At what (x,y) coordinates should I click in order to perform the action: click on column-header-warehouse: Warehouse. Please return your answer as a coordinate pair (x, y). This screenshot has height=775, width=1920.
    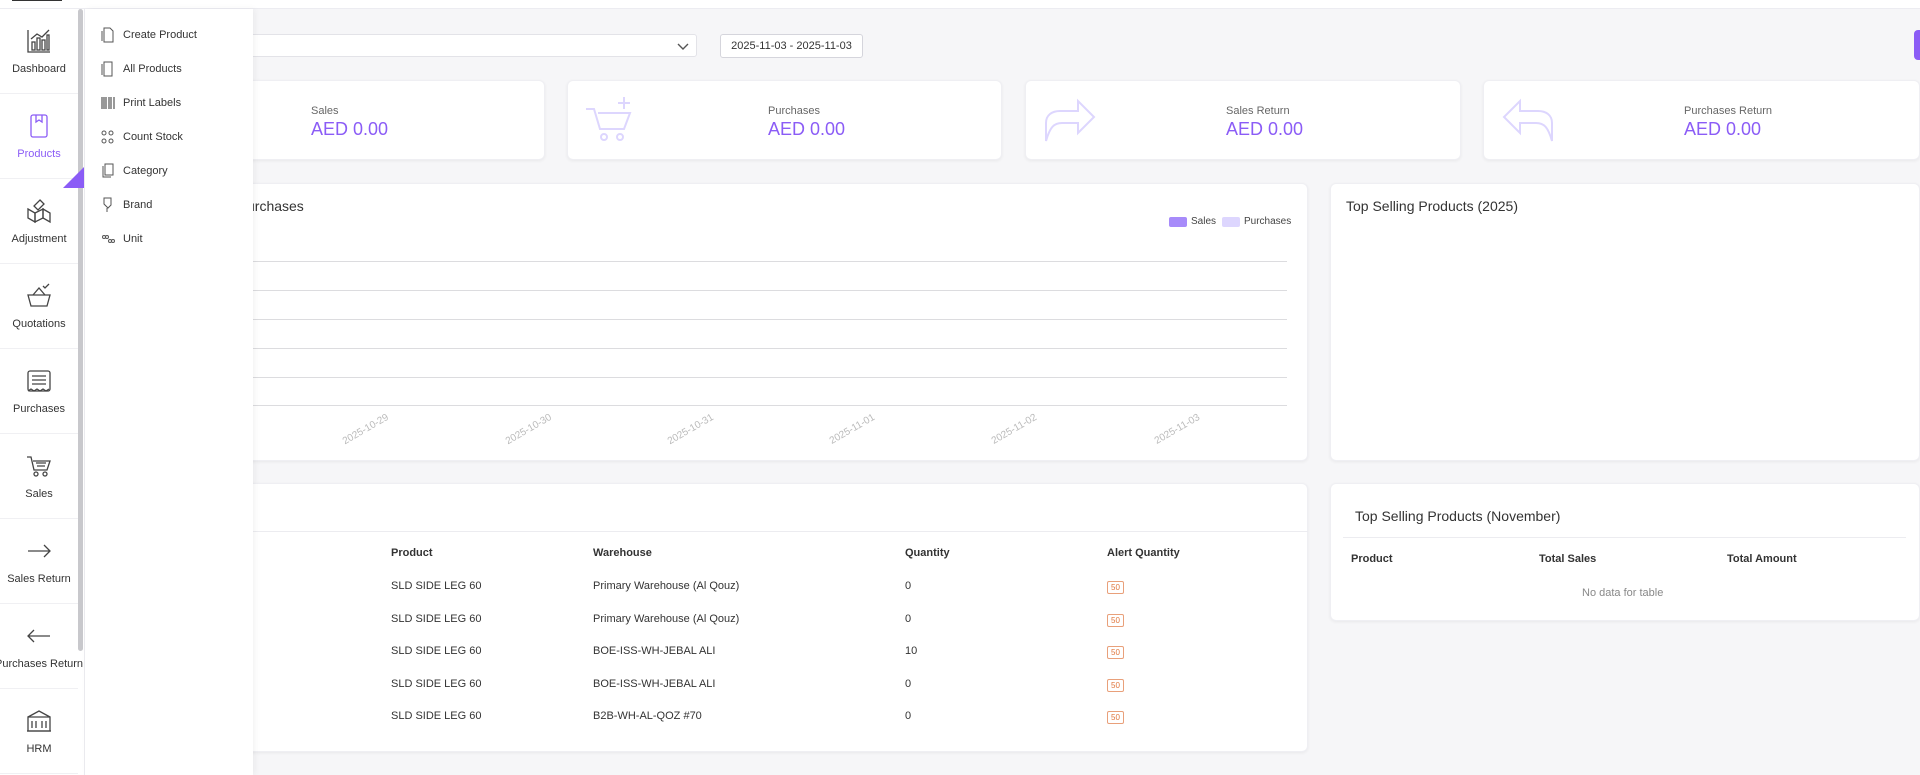
    Looking at the image, I should click on (622, 553).